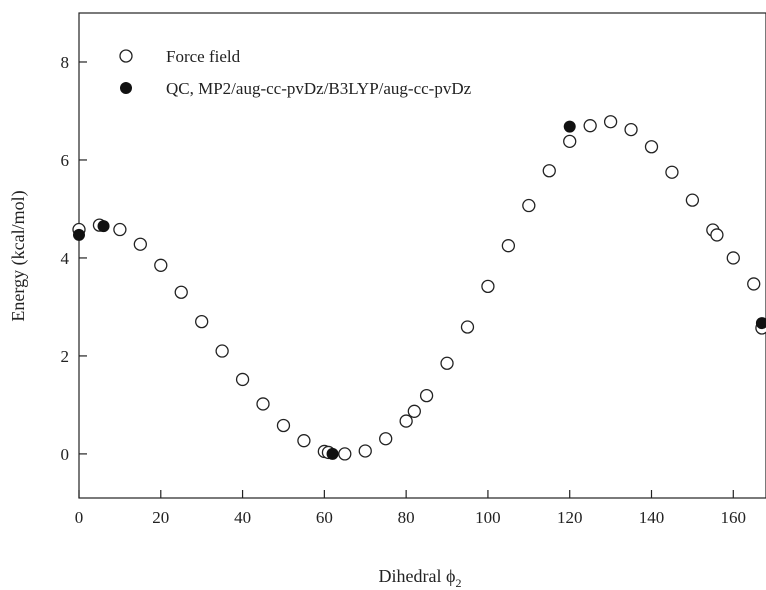 This screenshot has height=590, width=766. I want to click on legend-label-qc: QC, MP2/aug-cc-pvDz/B3LYP/aug-cc-pvDz, so click(319, 88).